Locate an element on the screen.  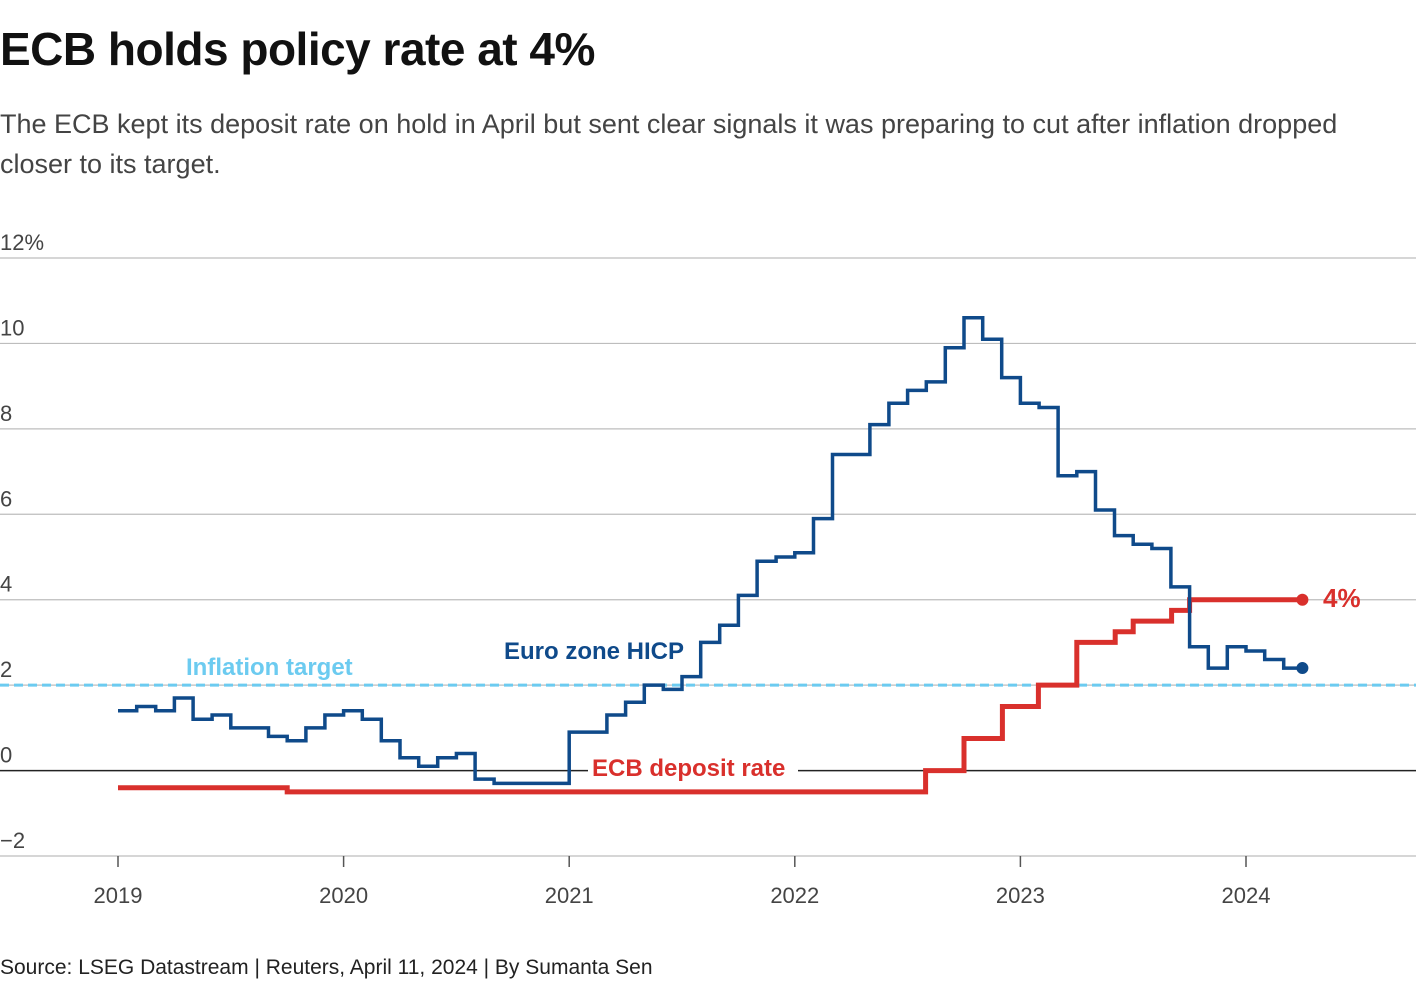
x-axis: 2019 2020 2021 2022 2023 2024 is located at coordinates (682, 882).